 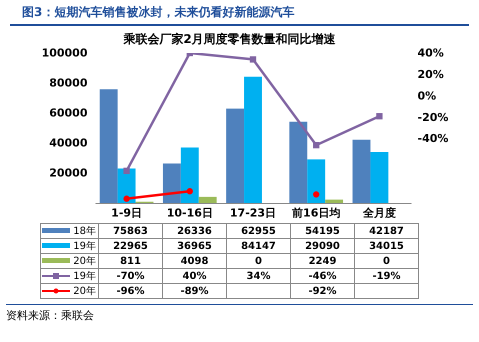 What do you see at coordinates (322, 276) in the screenshot?
I see `data-label: -46%` at bounding box center [322, 276].